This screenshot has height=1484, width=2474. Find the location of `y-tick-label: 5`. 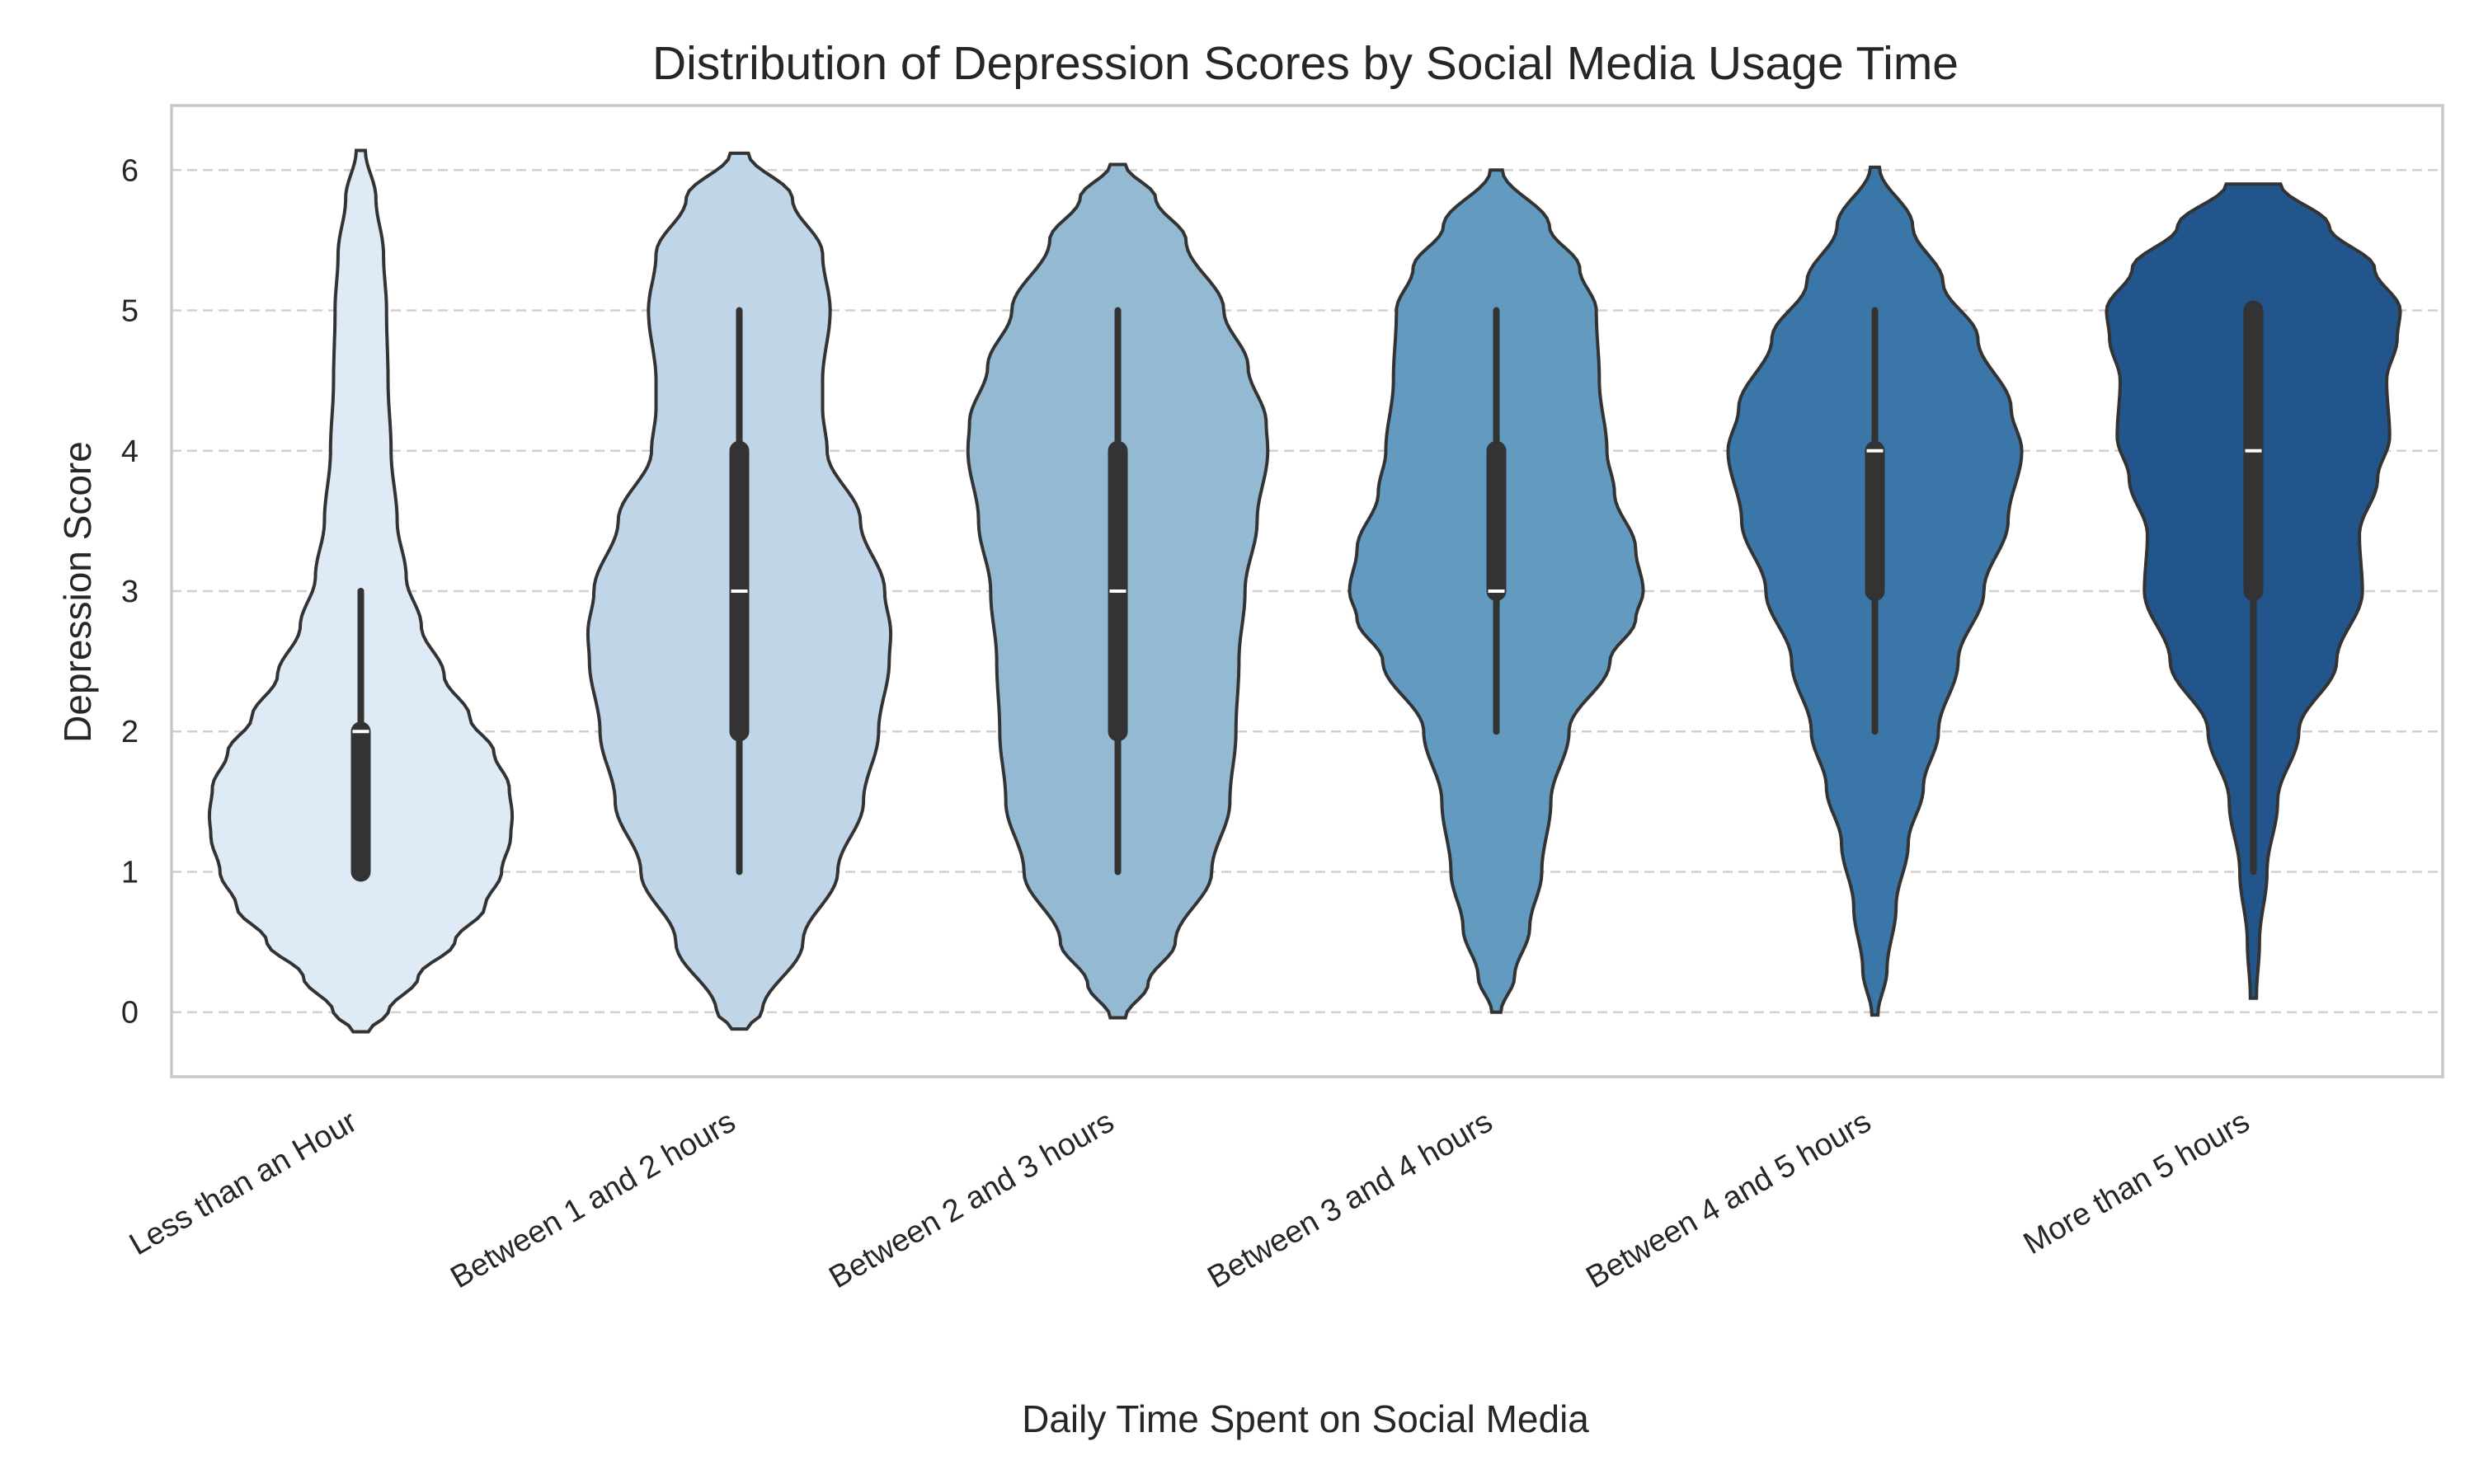

y-tick-label: 5 is located at coordinates (130, 311).